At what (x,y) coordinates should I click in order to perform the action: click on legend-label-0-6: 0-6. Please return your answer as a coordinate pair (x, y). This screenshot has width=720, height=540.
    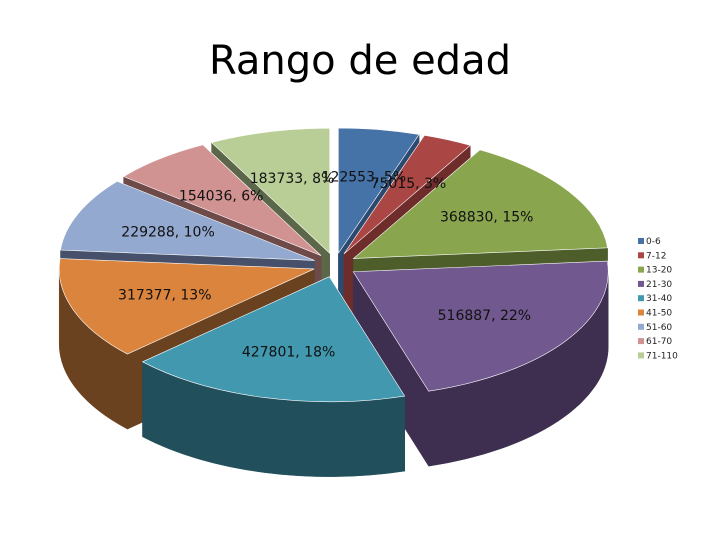
    Looking at the image, I should click on (653, 242).